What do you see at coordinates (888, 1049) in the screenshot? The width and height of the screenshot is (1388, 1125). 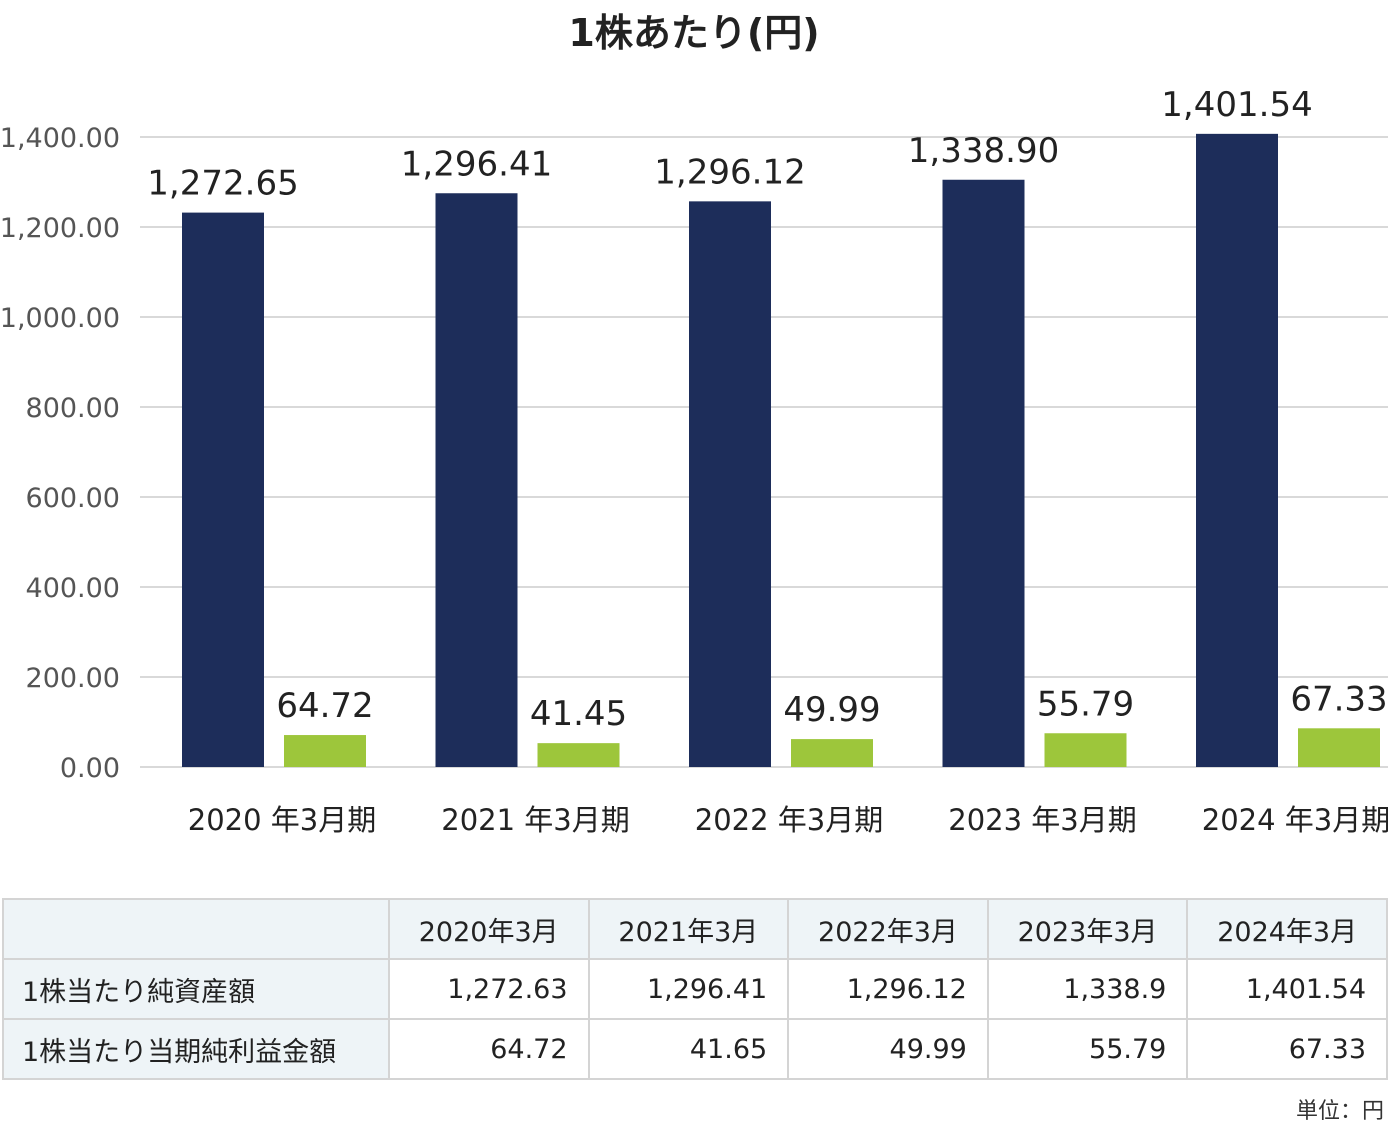 I see `table-cell: 49.99` at bounding box center [888, 1049].